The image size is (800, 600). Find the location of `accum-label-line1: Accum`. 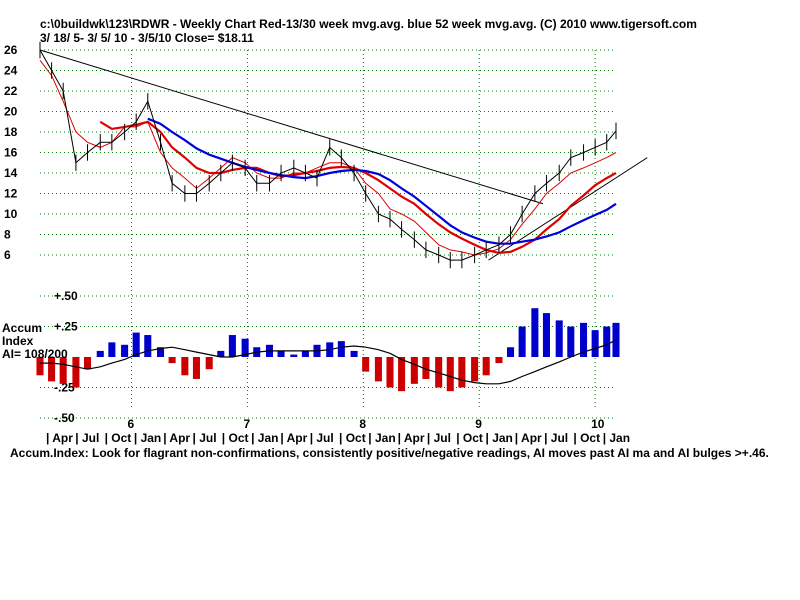

accum-label-line1: Accum is located at coordinates (22, 328).